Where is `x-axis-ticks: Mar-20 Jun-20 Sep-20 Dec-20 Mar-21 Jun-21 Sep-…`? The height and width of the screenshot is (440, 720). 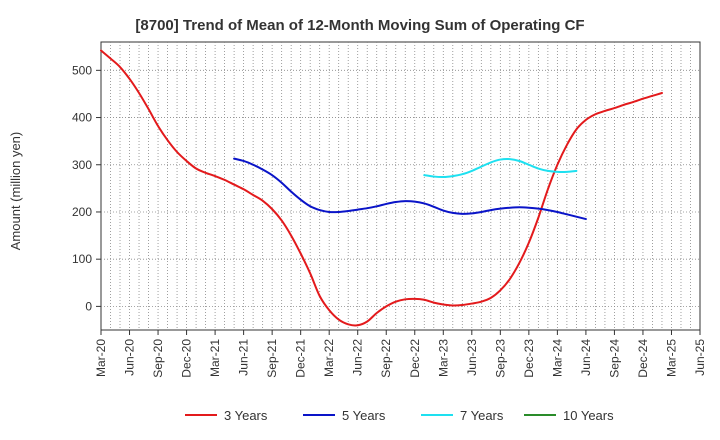
x-axis-ticks: Mar-20 Jun-20 Sep-20 Dec-20 Mar-21 Jun-21 Sep-… is located at coordinates (400, 354).